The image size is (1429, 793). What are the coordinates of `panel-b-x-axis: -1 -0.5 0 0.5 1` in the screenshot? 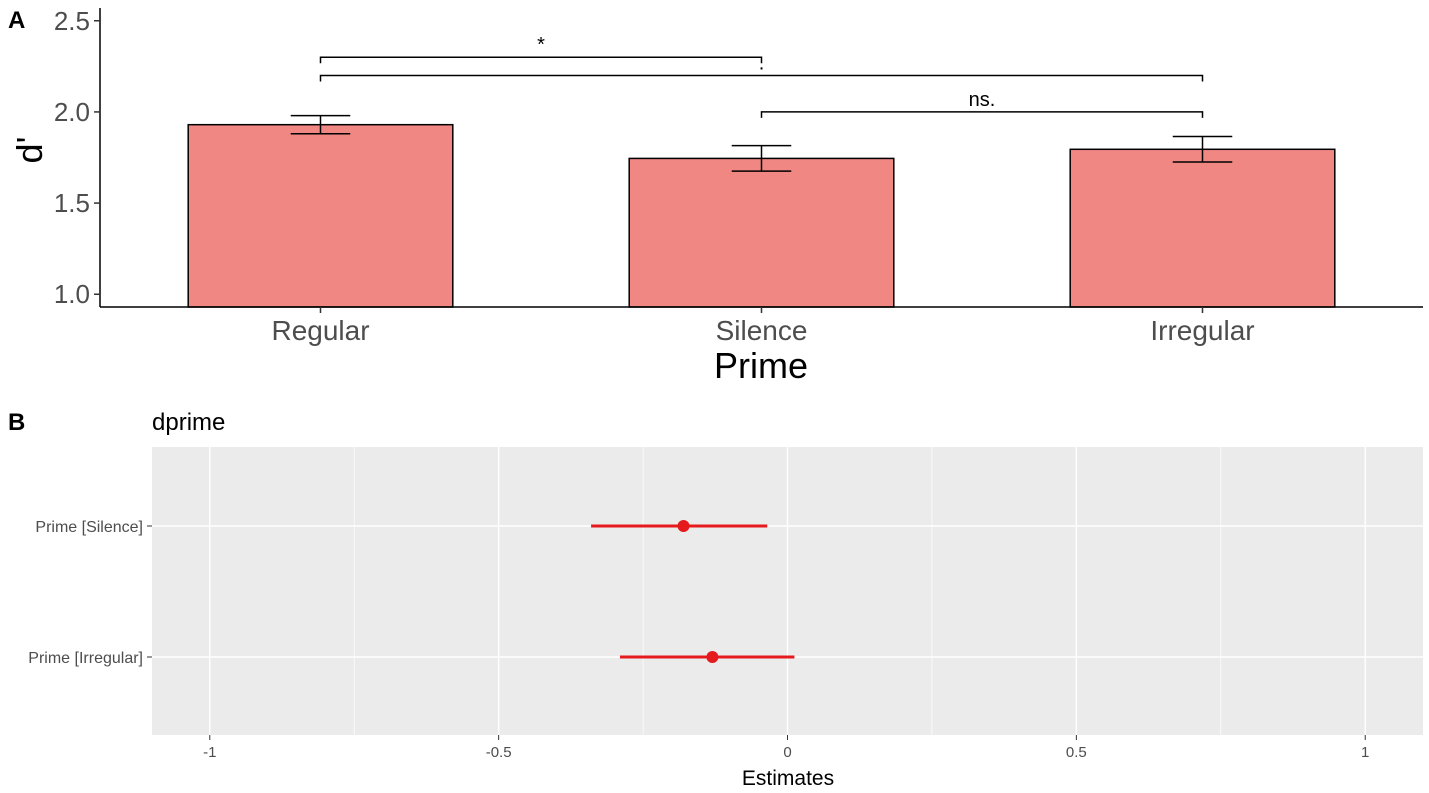 It's located at (786, 748).